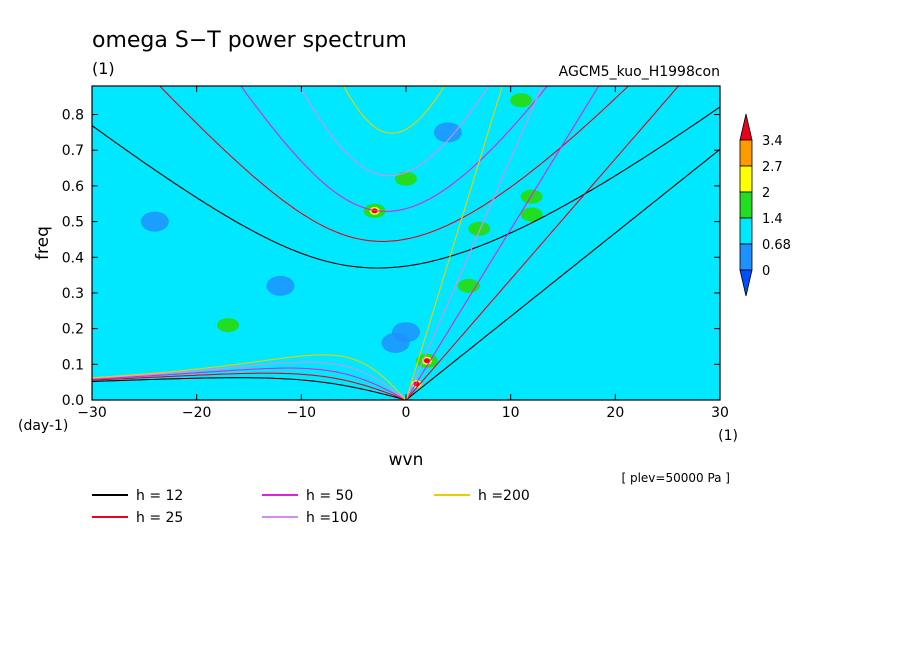 This screenshot has height=654, width=904. Describe the element at coordinates (73, 294) in the screenshot. I see `y-tick-label-3: 0.3` at that location.